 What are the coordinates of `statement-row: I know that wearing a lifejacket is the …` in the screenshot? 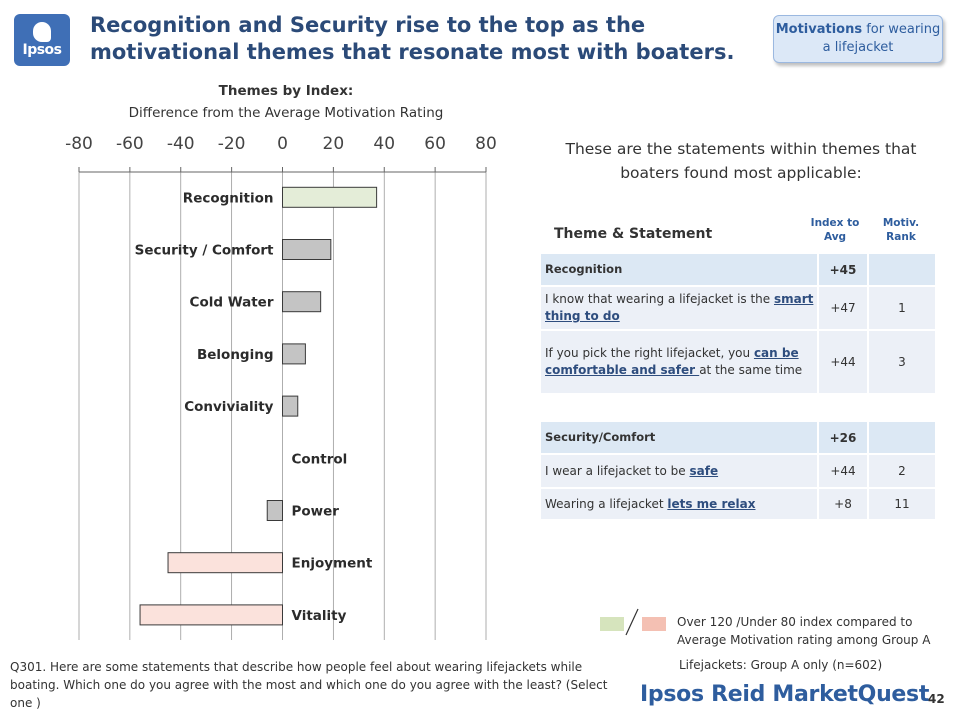 It's located at (738, 308).